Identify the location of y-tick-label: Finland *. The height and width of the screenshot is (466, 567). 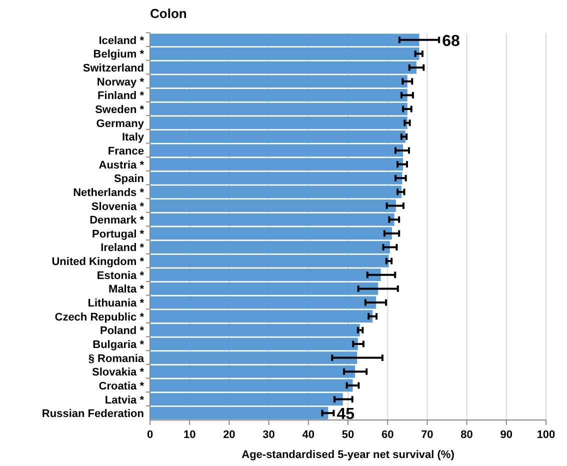
(121, 96).